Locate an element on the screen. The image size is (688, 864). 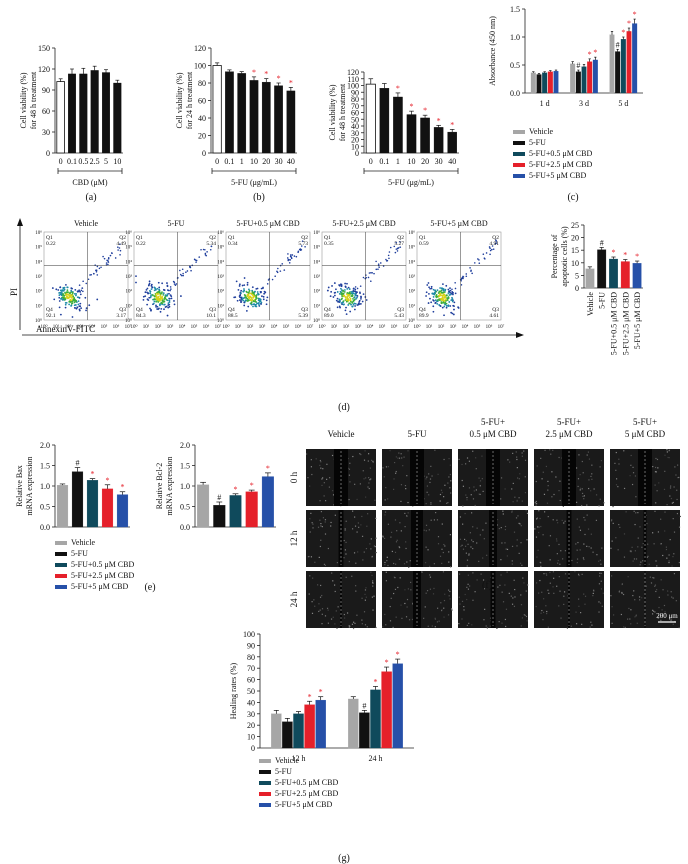
flow-title: 5-FU is located at coordinates (176, 223).